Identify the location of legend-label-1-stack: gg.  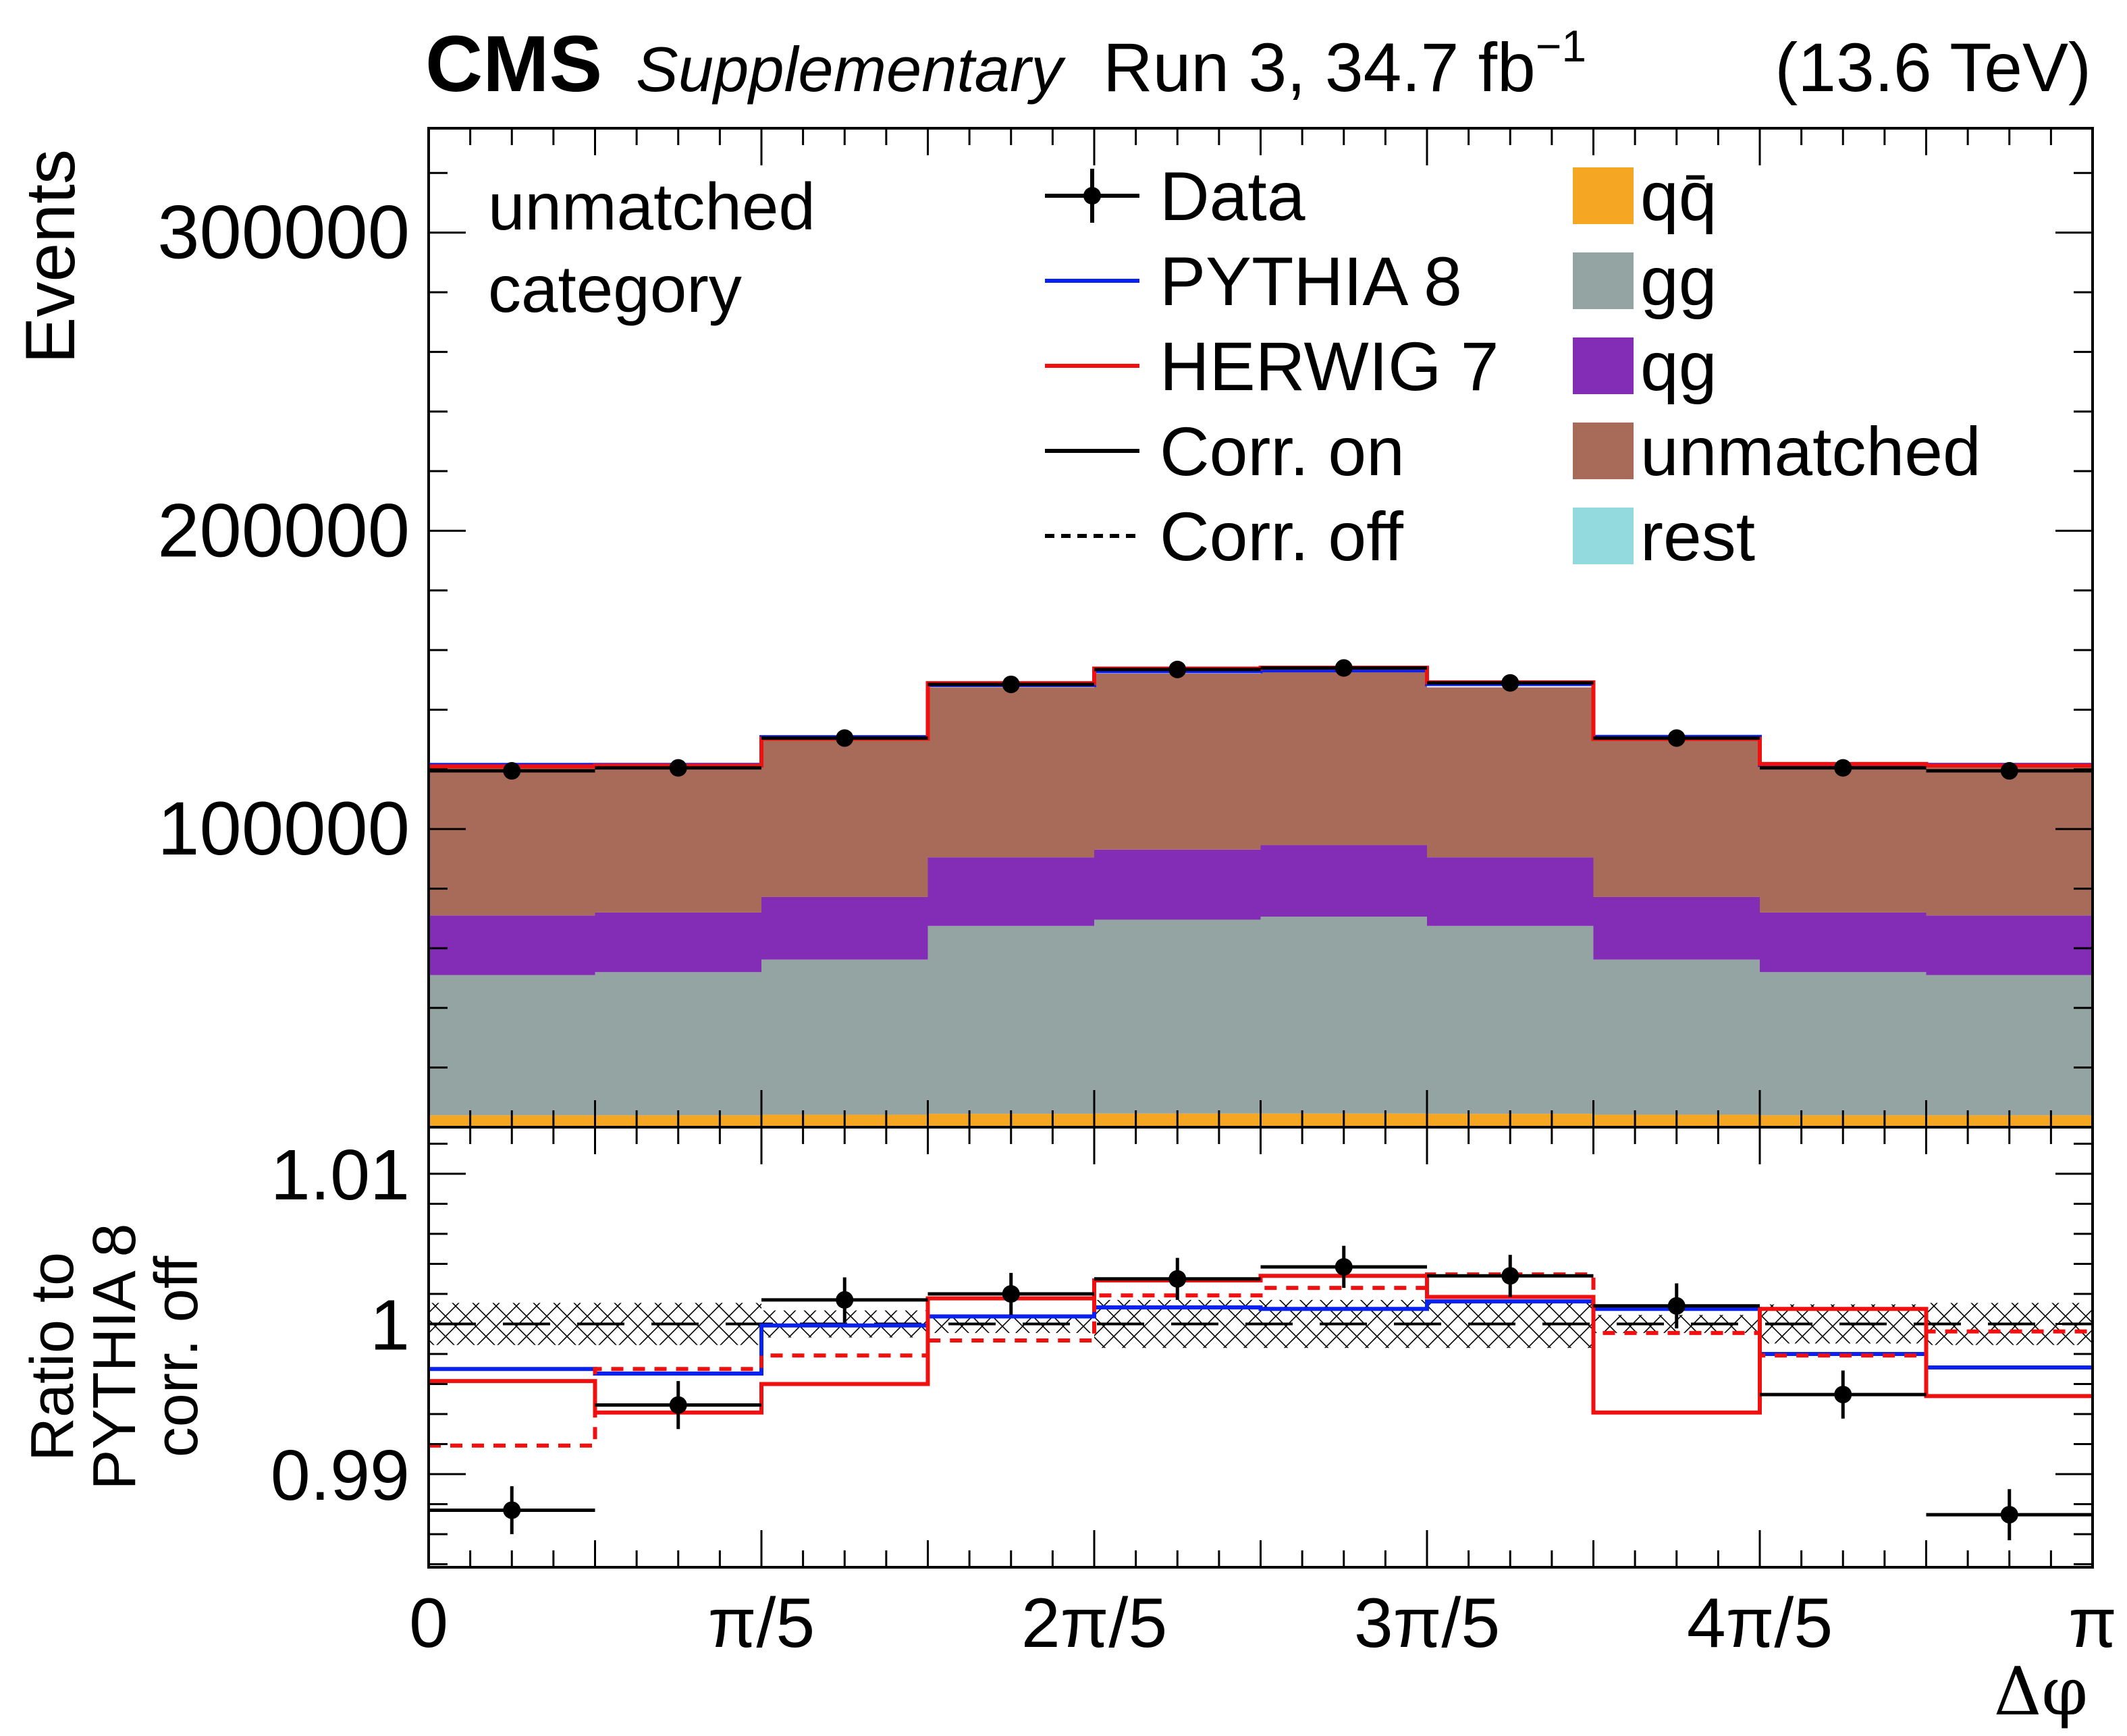
(1678, 282).